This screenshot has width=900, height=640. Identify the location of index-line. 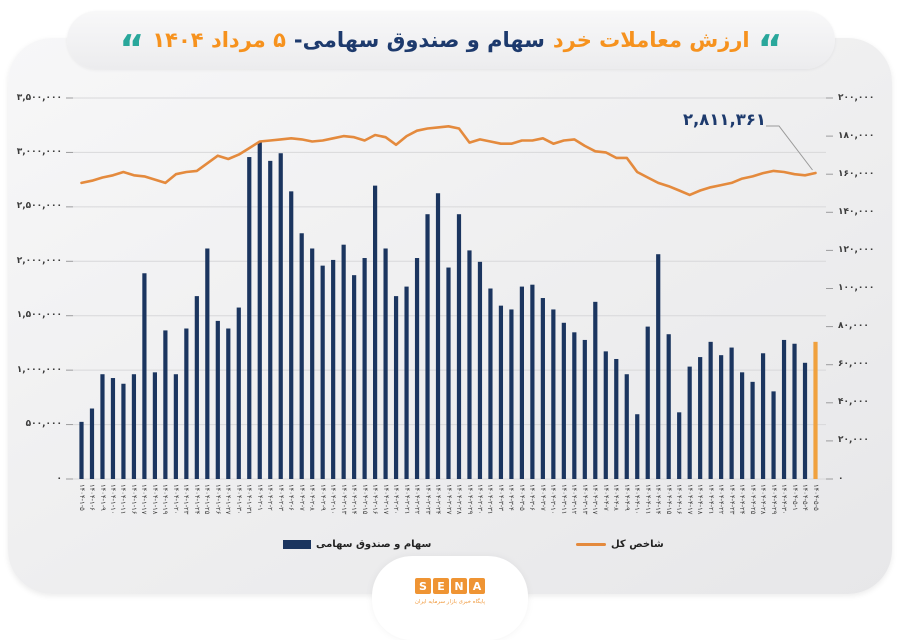
(448, 161).